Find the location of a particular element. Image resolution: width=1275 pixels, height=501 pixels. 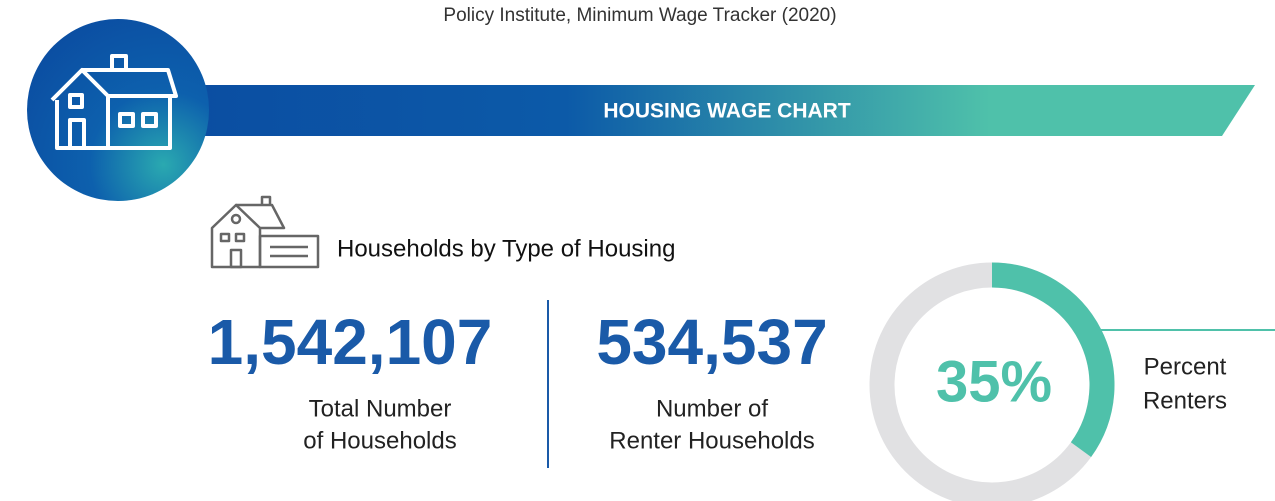

donut-caption: Percent is located at coordinates (1185, 366).